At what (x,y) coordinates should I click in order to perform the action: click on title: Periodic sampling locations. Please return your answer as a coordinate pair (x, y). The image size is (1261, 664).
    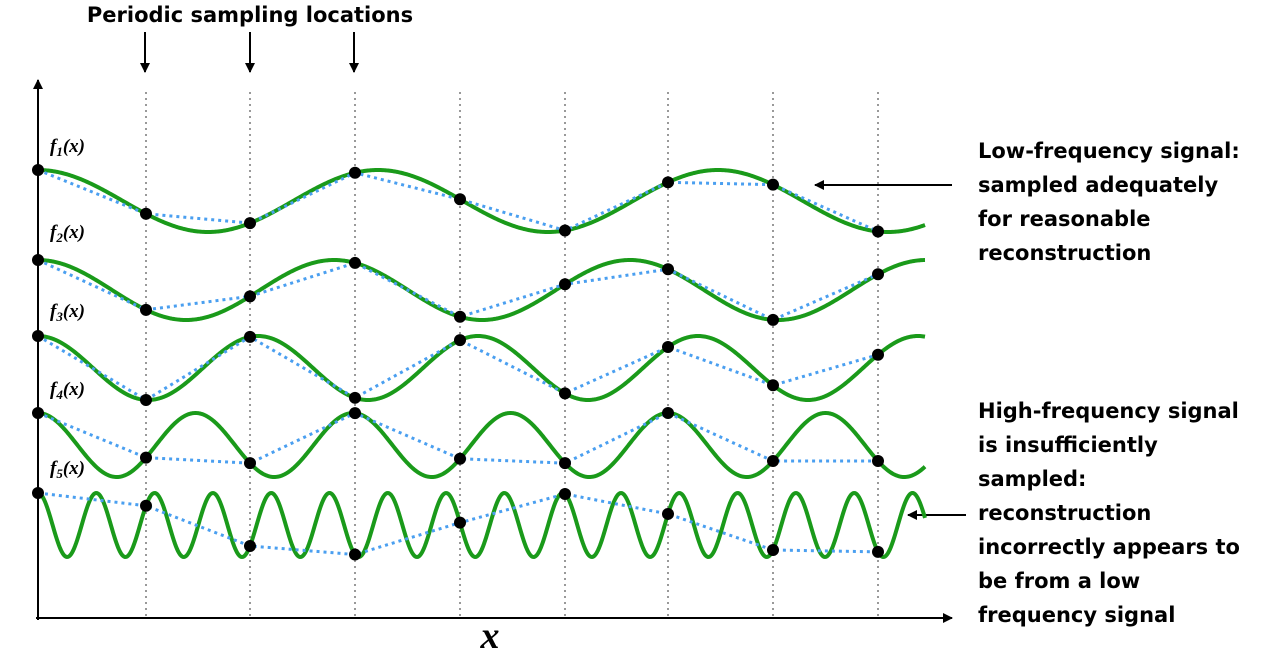
    Looking at the image, I should click on (250, 15).